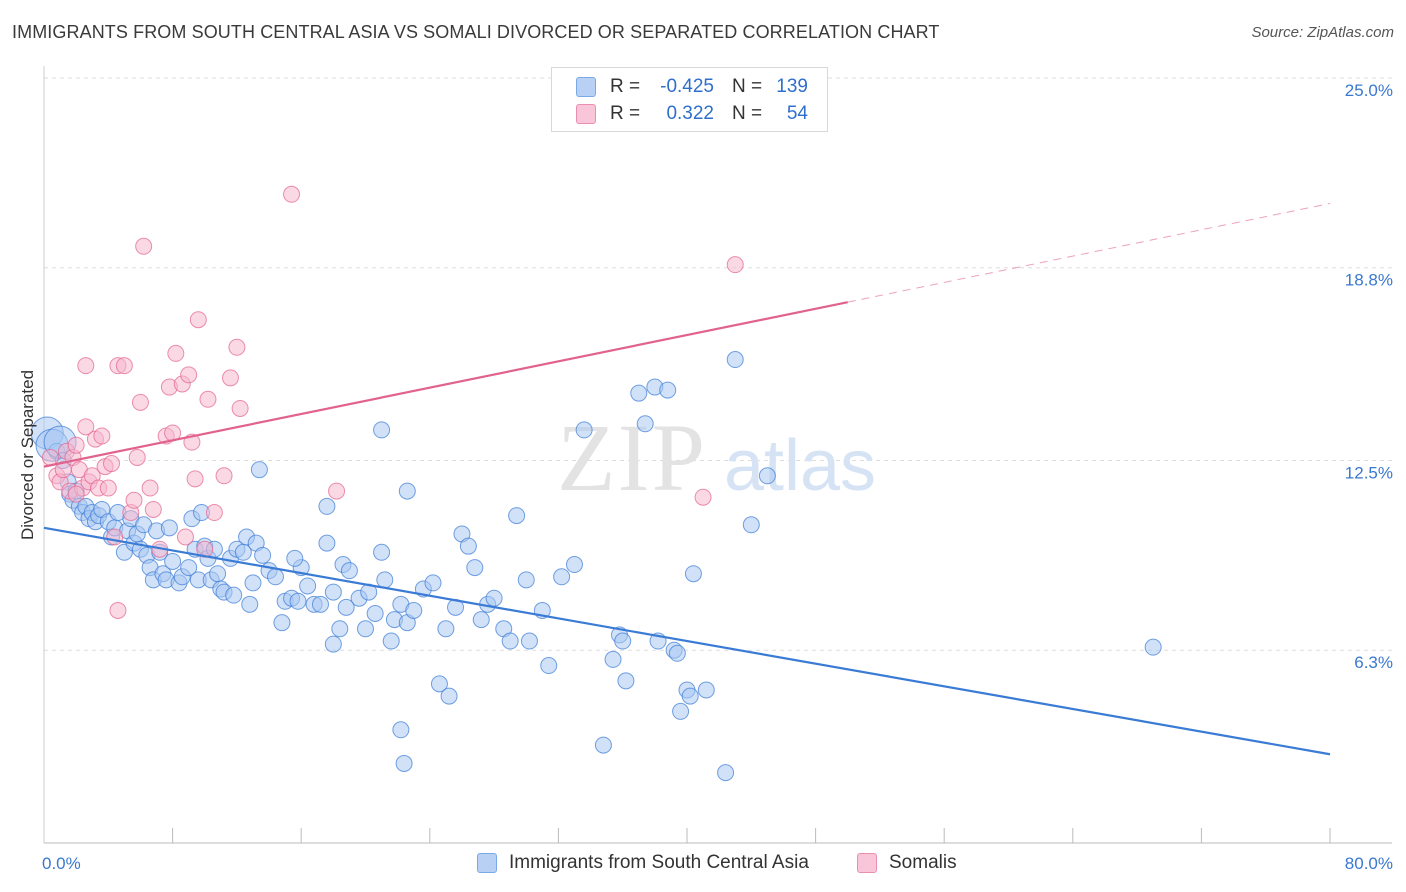 This screenshot has width=1406, height=892. I want to click on series-legend-item-south-central-asia: Immigrants from South Central Asia, so click(643, 863).